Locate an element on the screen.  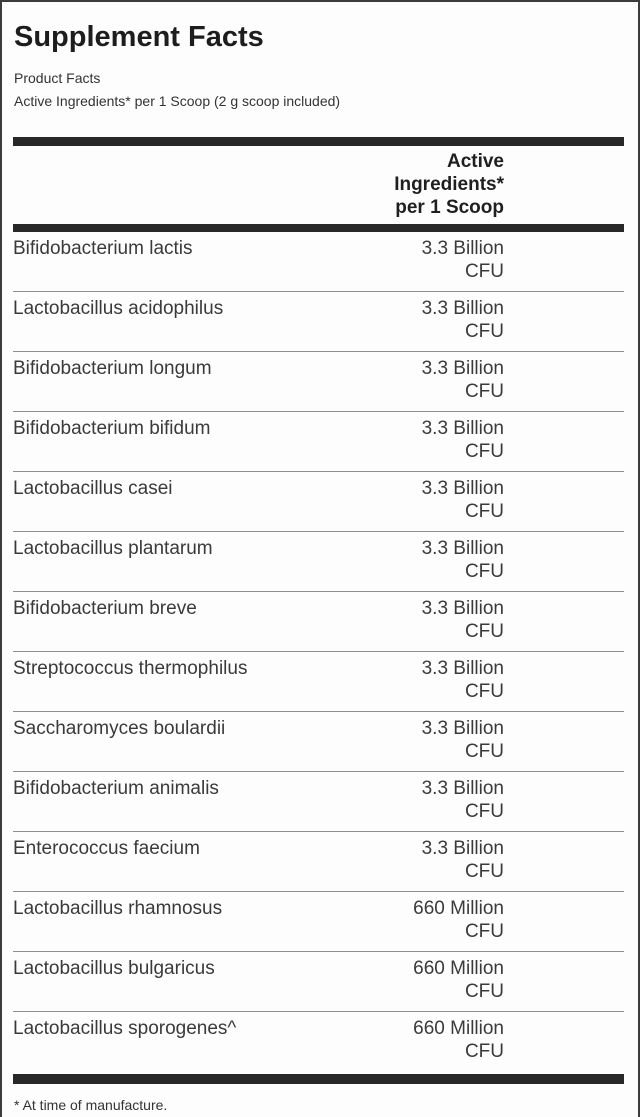
ingredient-row: Bifidobacterium longum 3.3 Billion CFU is located at coordinates (318, 382).